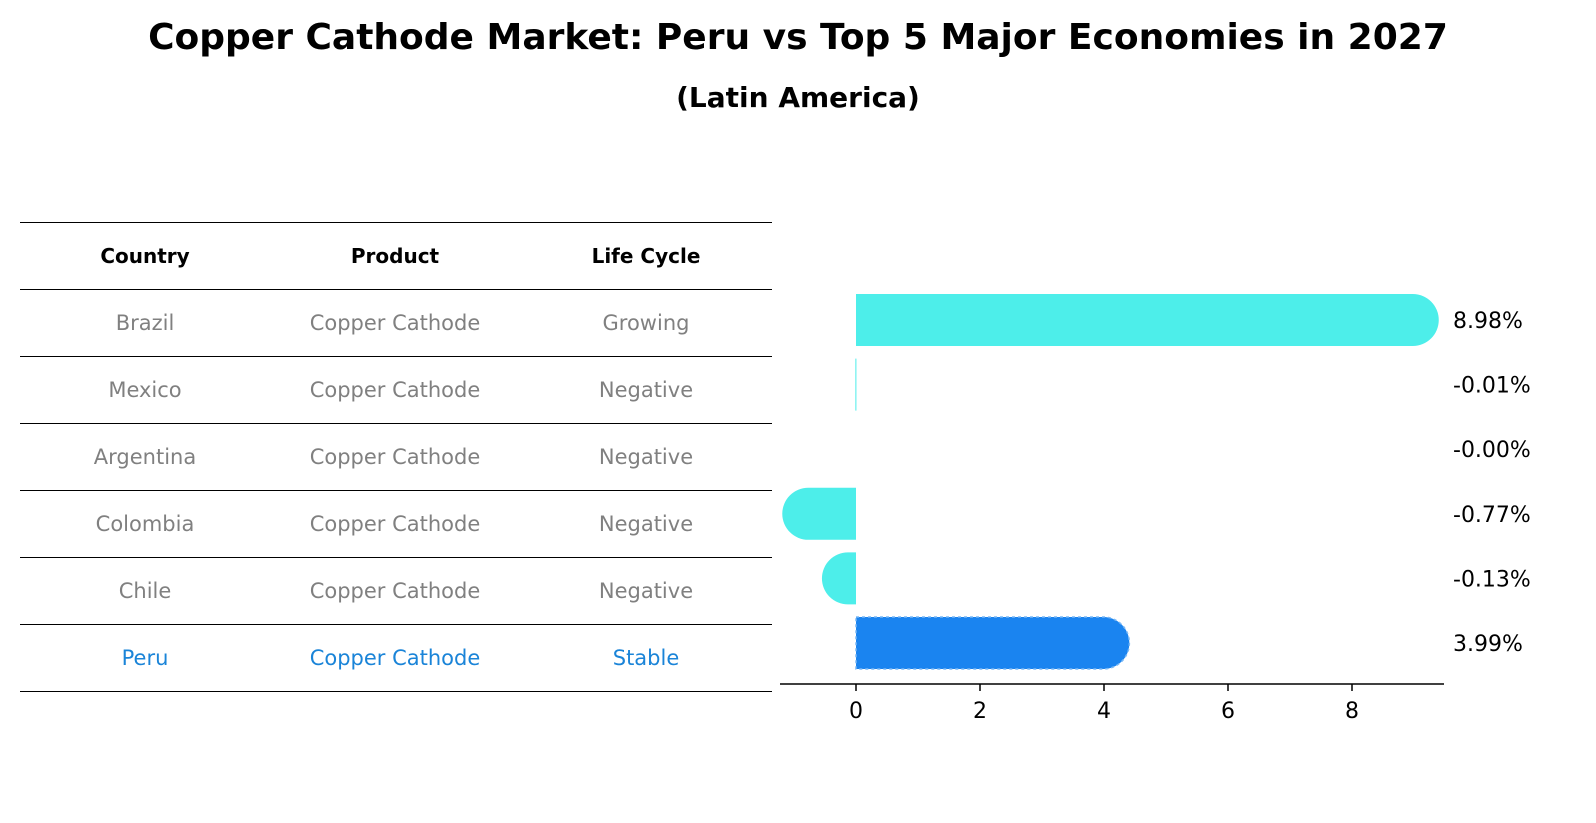 The image size is (1596, 823). Describe the element at coordinates (1104, 711) in the screenshot. I see `x-tick-label: 4` at that location.